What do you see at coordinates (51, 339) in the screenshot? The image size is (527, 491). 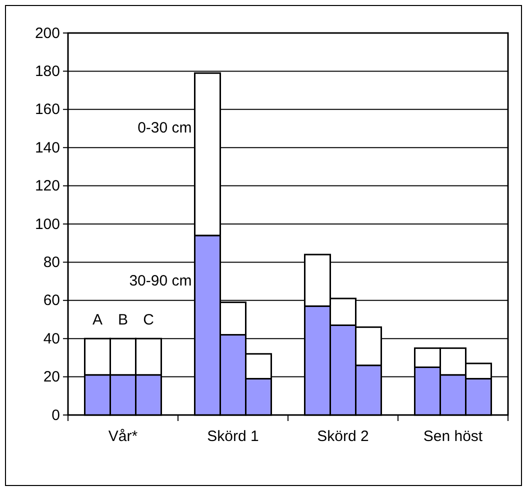 I see `y-tick-label: 40` at bounding box center [51, 339].